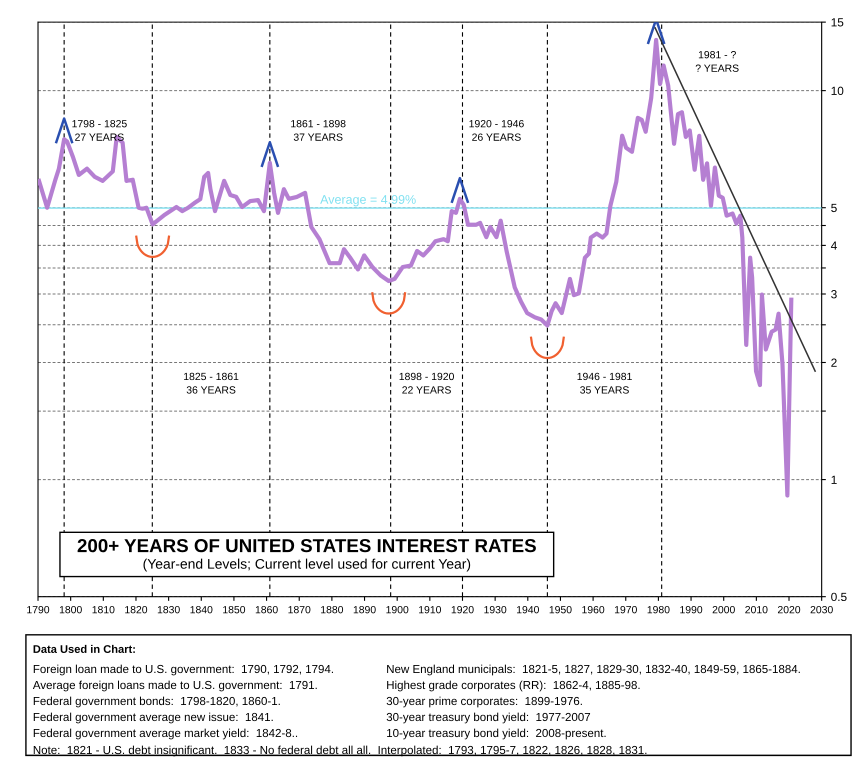  Describe the element at coordinates (756, 610) in the screenshot. I see `x-tick-label: 2010` at that location.